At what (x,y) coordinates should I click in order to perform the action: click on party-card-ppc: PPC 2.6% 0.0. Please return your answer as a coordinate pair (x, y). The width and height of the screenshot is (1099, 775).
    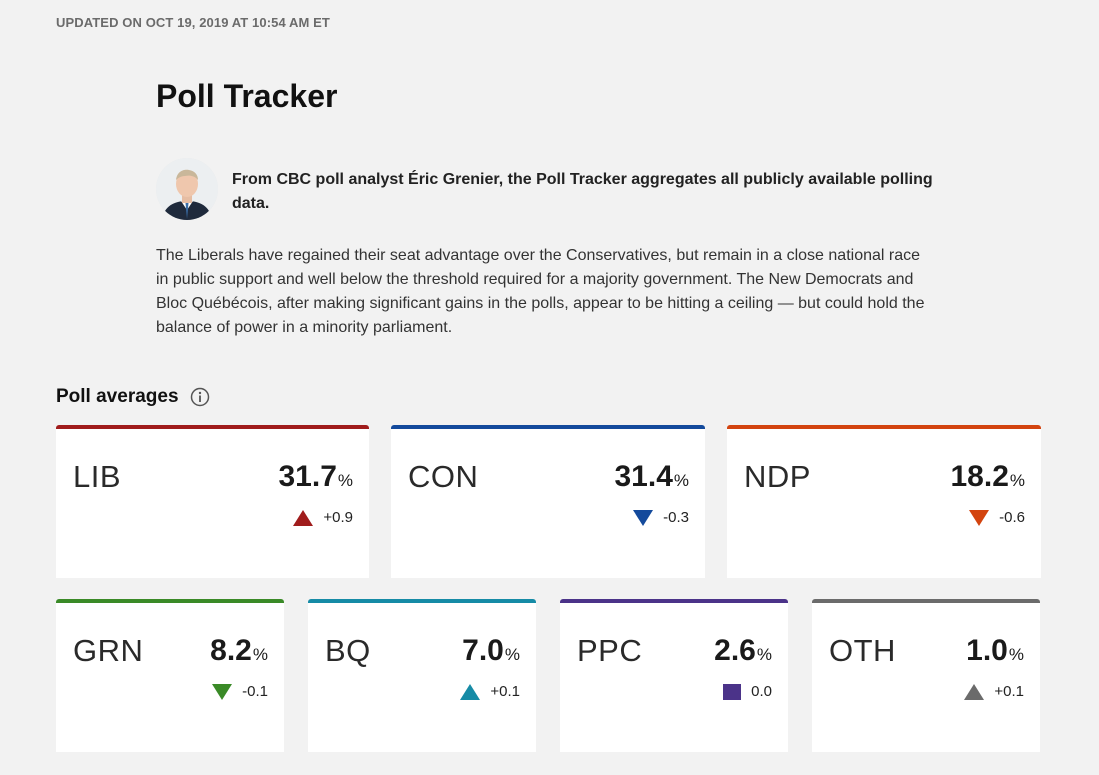
    Looking at the image, I should click on (674, 675).